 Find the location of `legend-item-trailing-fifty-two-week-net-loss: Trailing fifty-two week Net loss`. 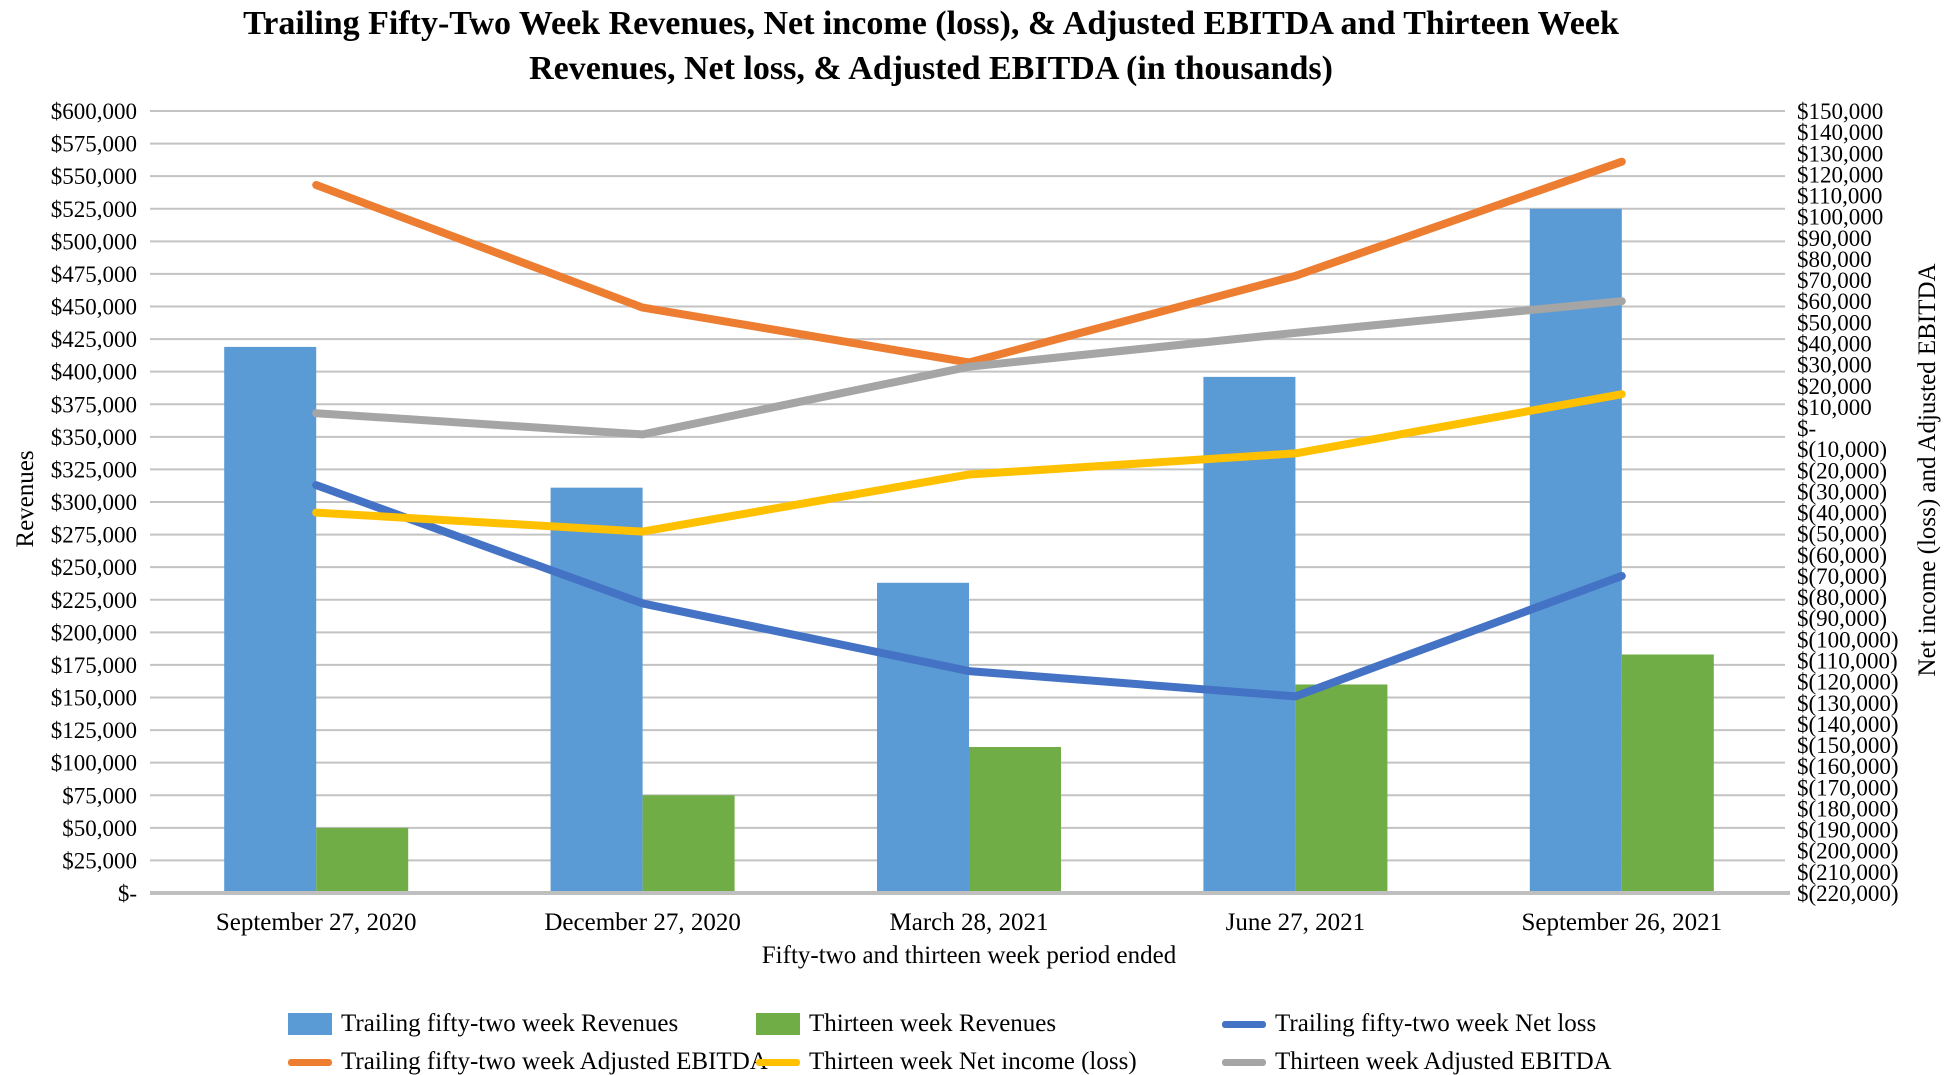

legend-item-trailing-fifty-two-week-net-loss: Trailing fifty-two week Net loss is located at coordinates (1409, 1024).